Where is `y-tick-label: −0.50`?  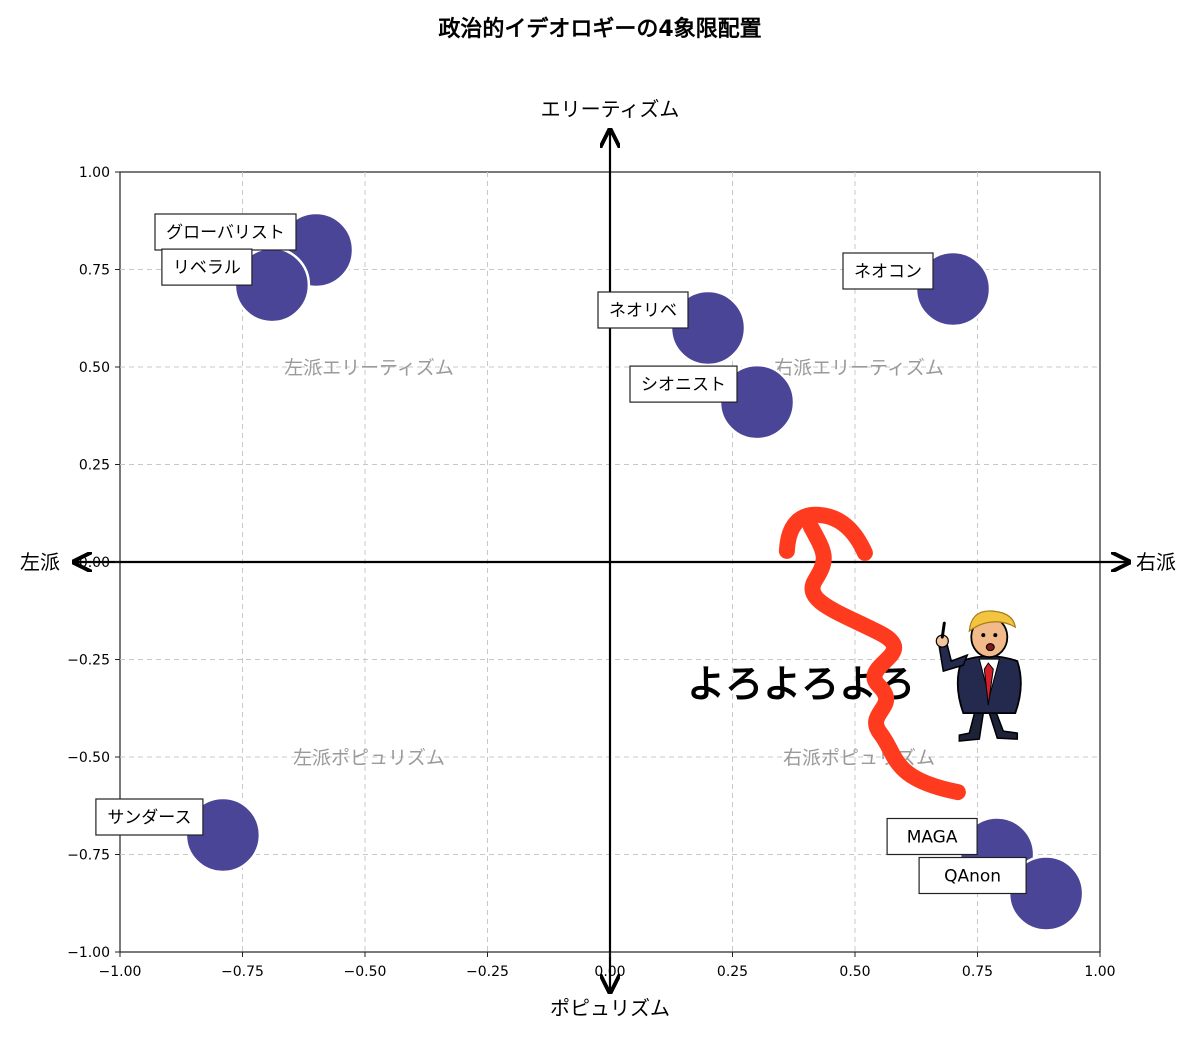 y-tick-label: −0.50 is located at coordinates (88, 758).